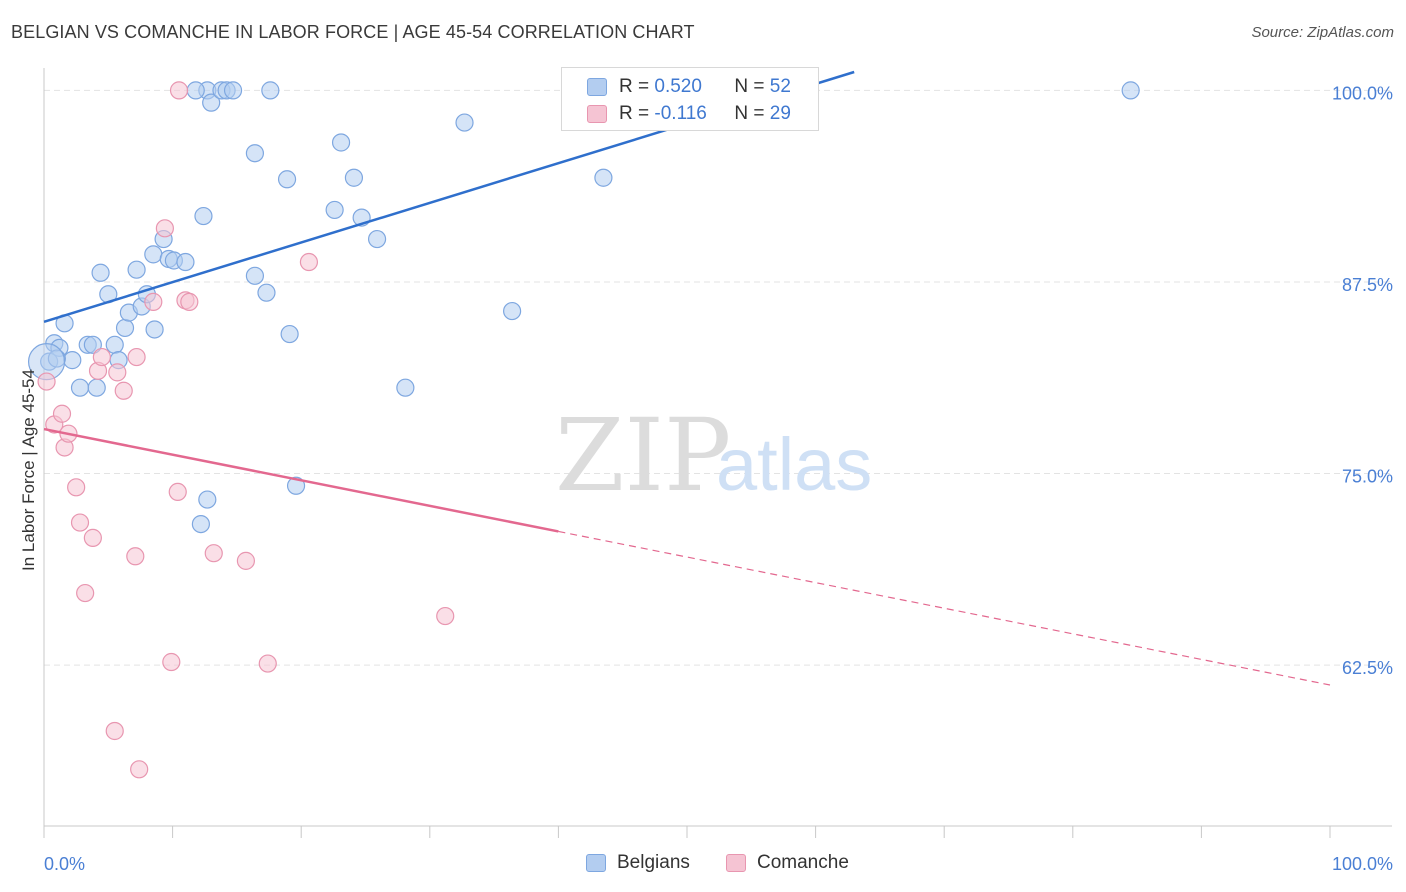  I want to click on x-tick-label-min: 0.0%, so click(64, 864).